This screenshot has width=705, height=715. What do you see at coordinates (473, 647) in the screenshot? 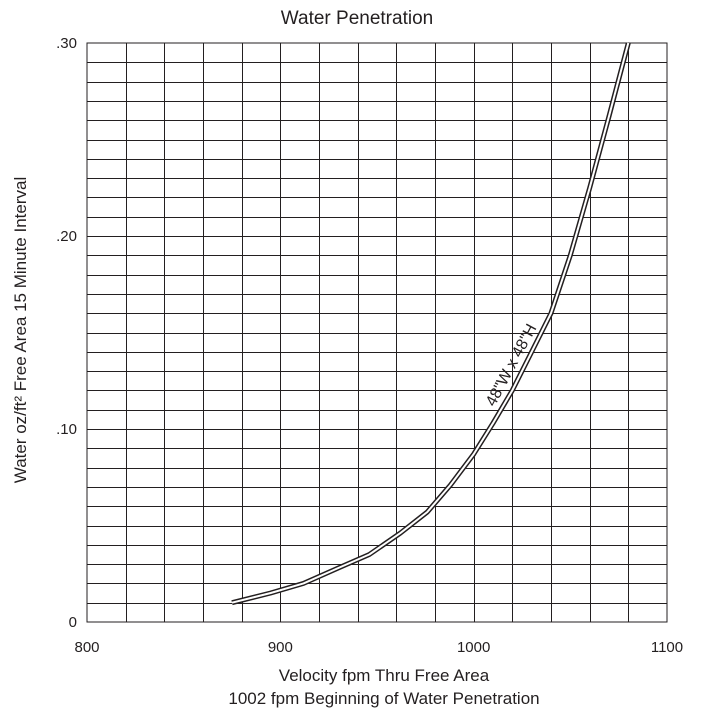
I see `x-tick-label: 1000` at bounding box center [473, 647].